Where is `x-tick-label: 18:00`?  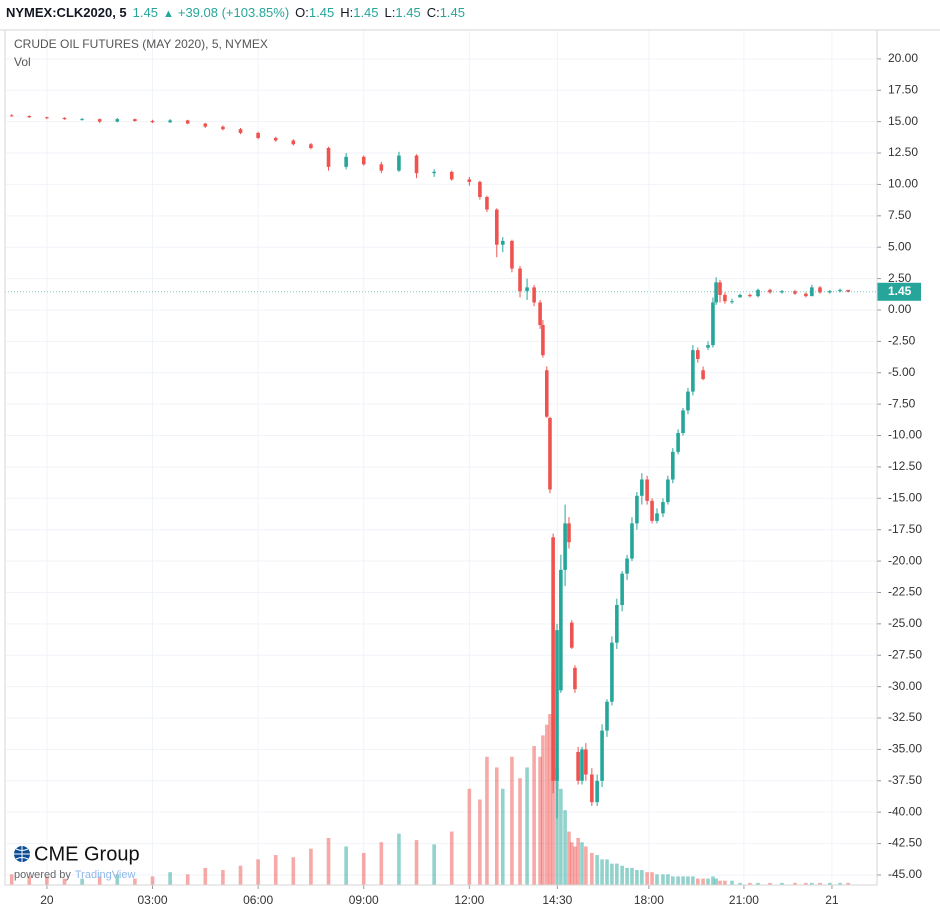
x-tick-label: 18:00 is located at coordinates (649, 900).